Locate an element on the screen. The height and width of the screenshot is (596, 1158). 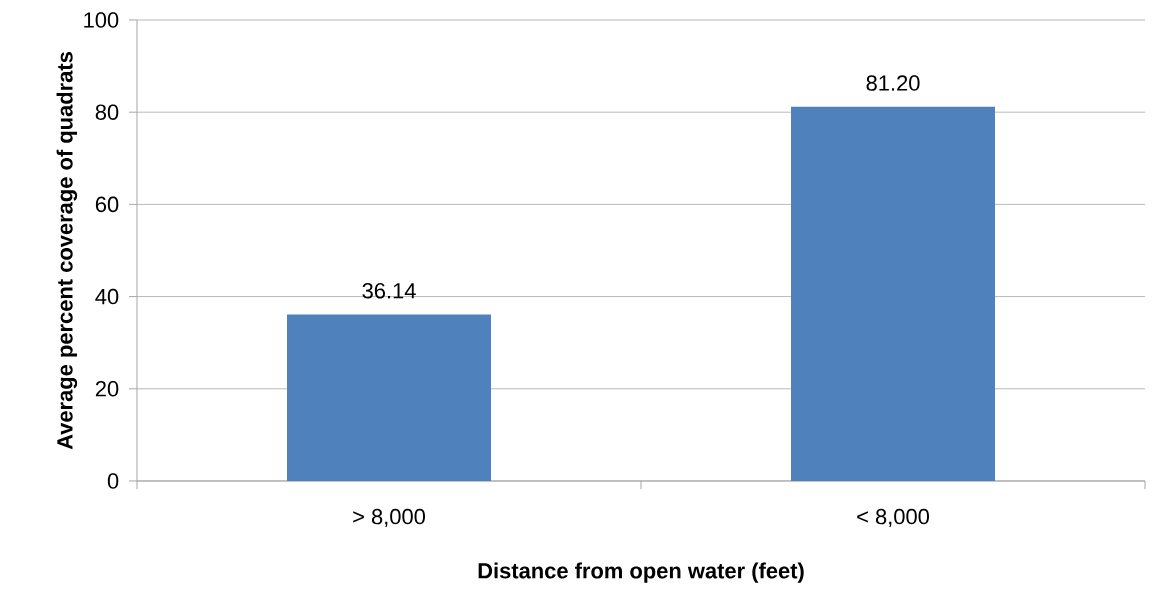
x-tick-label: > 8,000 is located at coordinates (389, 517).